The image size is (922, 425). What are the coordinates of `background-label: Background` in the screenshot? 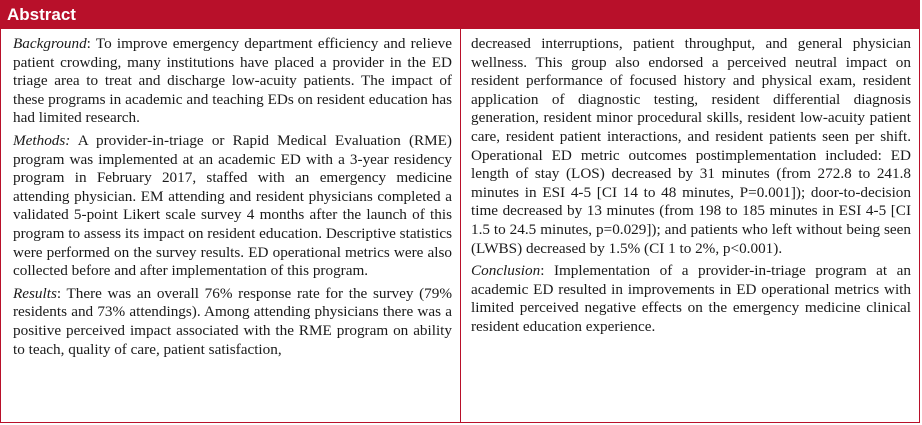 It's located at (50, 43).